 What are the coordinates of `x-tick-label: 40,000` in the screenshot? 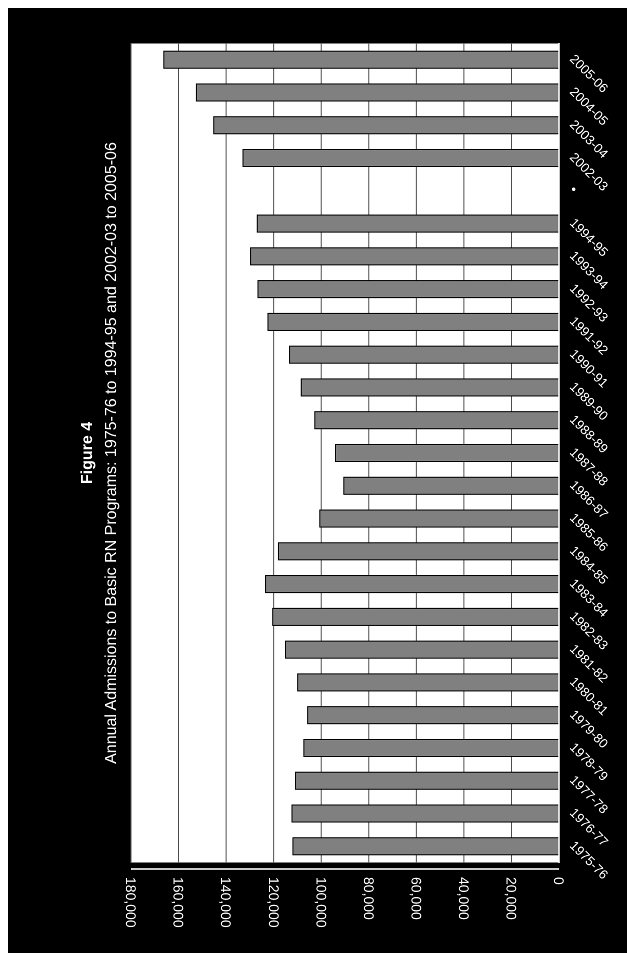 It's located at (464, 898).